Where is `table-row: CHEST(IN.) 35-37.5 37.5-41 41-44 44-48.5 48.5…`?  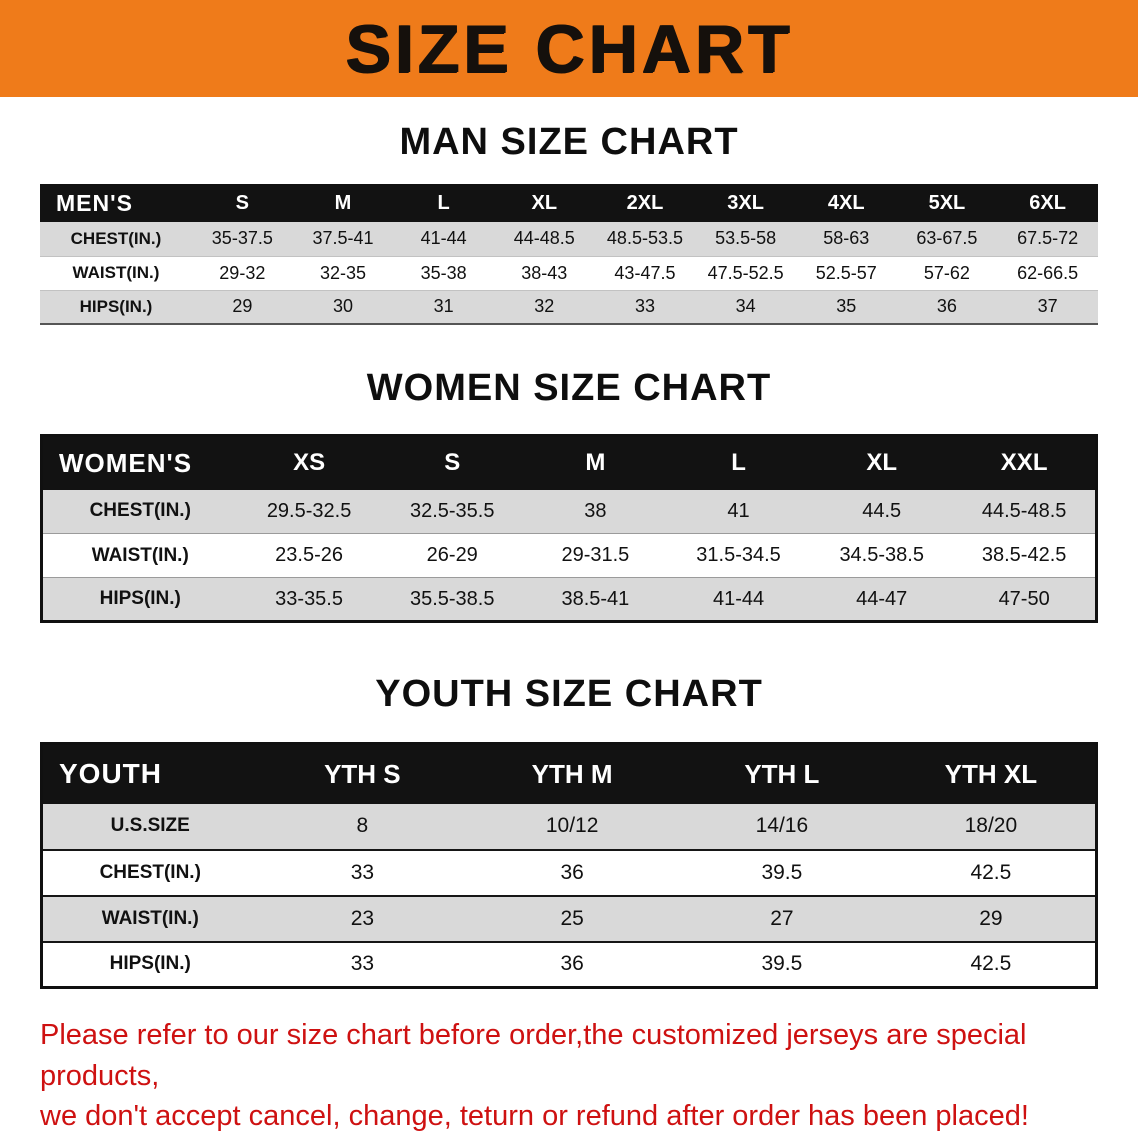
table-row: CHEST(IN.) 35-37.5 37.5-41 41-44 44-48.5 48.5… is located at coordinates (569, 239).